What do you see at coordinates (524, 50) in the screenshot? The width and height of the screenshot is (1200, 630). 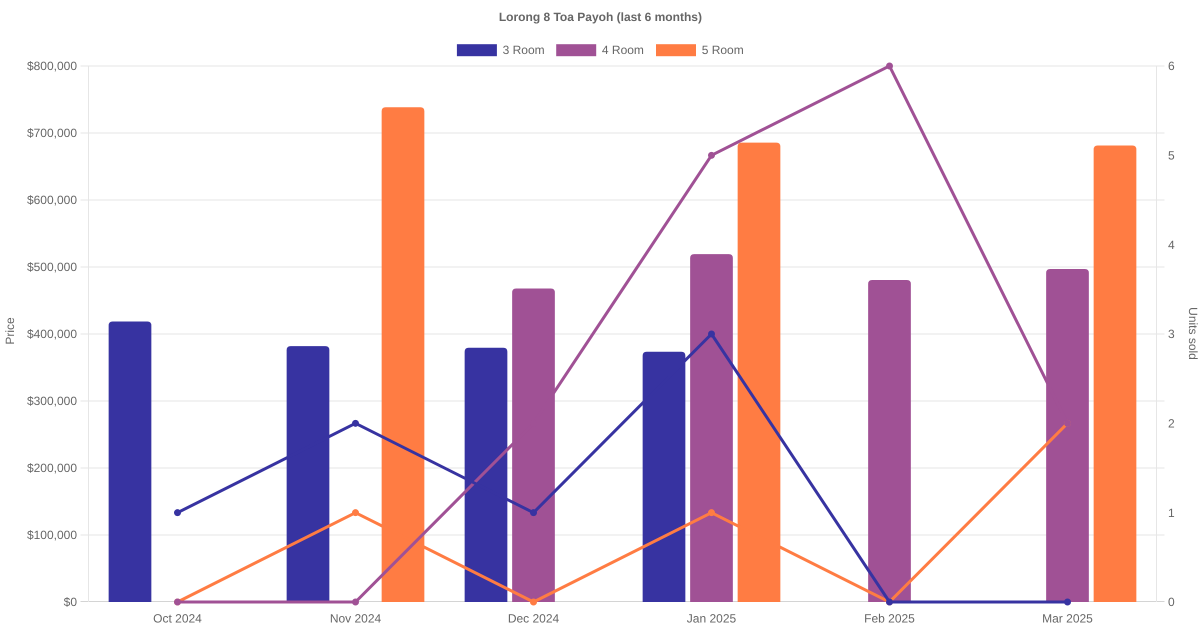 I see `svg-text: 3 Room` at bounding box center [524, 50].